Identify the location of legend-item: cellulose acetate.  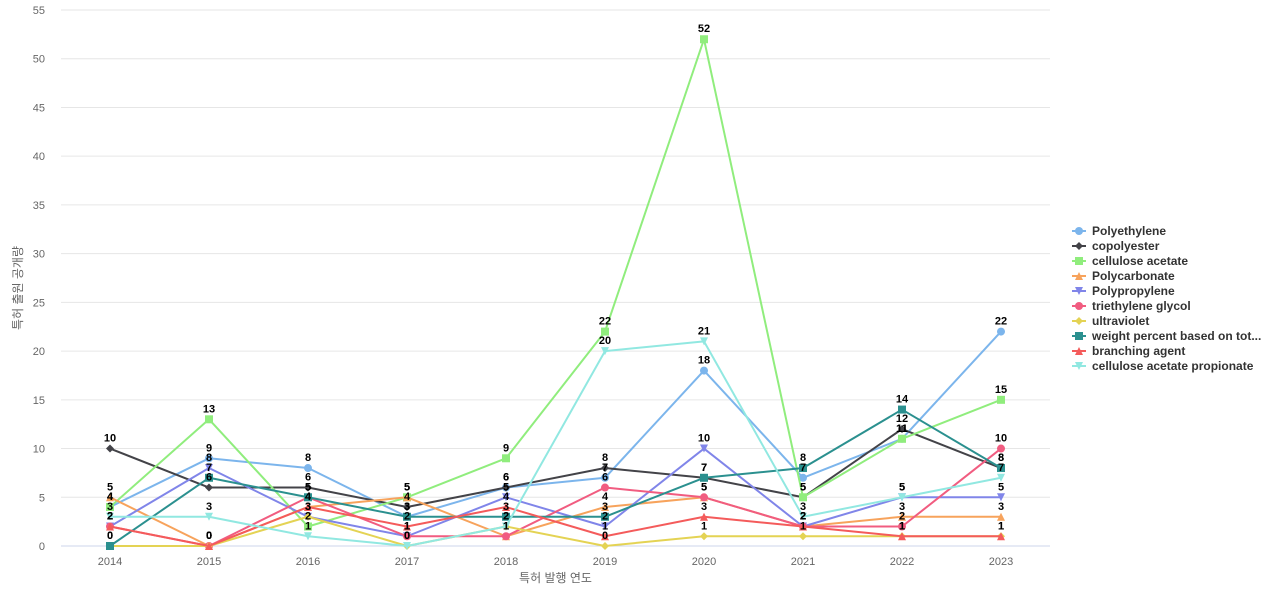
(1130, 261).